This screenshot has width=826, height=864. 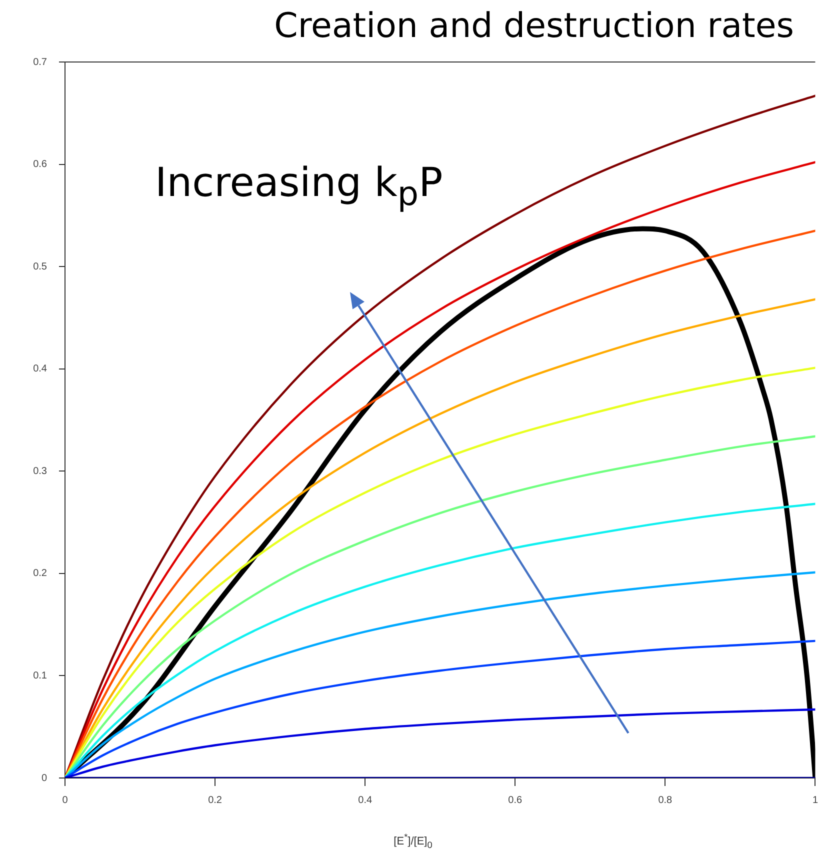 I want to click on x-tick-label: 0.4, so click(x=365, y=800).